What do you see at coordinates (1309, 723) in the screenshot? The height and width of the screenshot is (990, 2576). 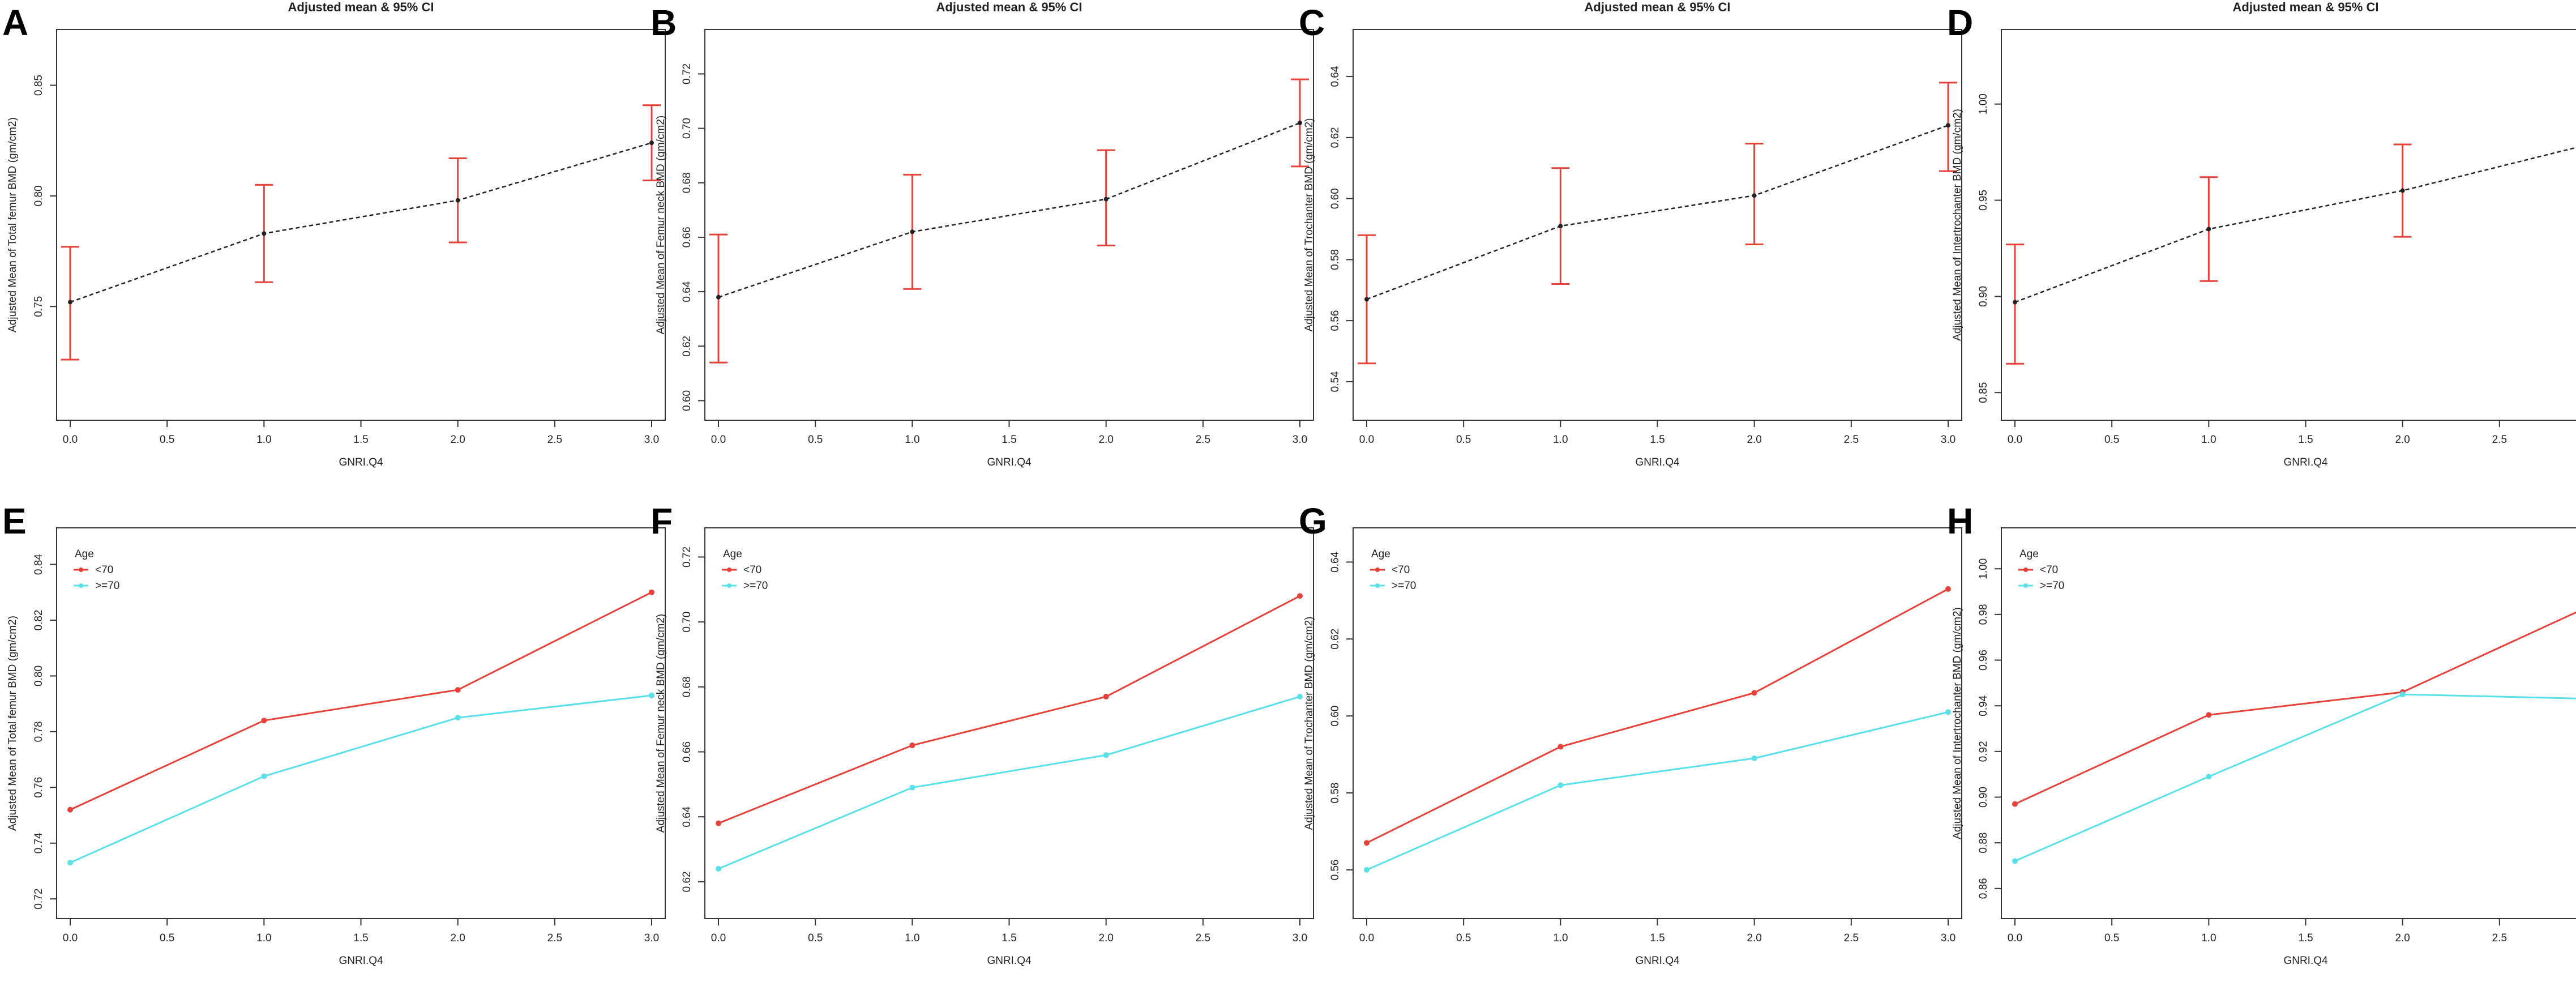 I see `y-axis-label: Adjusted Mean of Trochanter BMD (gm/cm2)` at bounding box center [1309, 723].